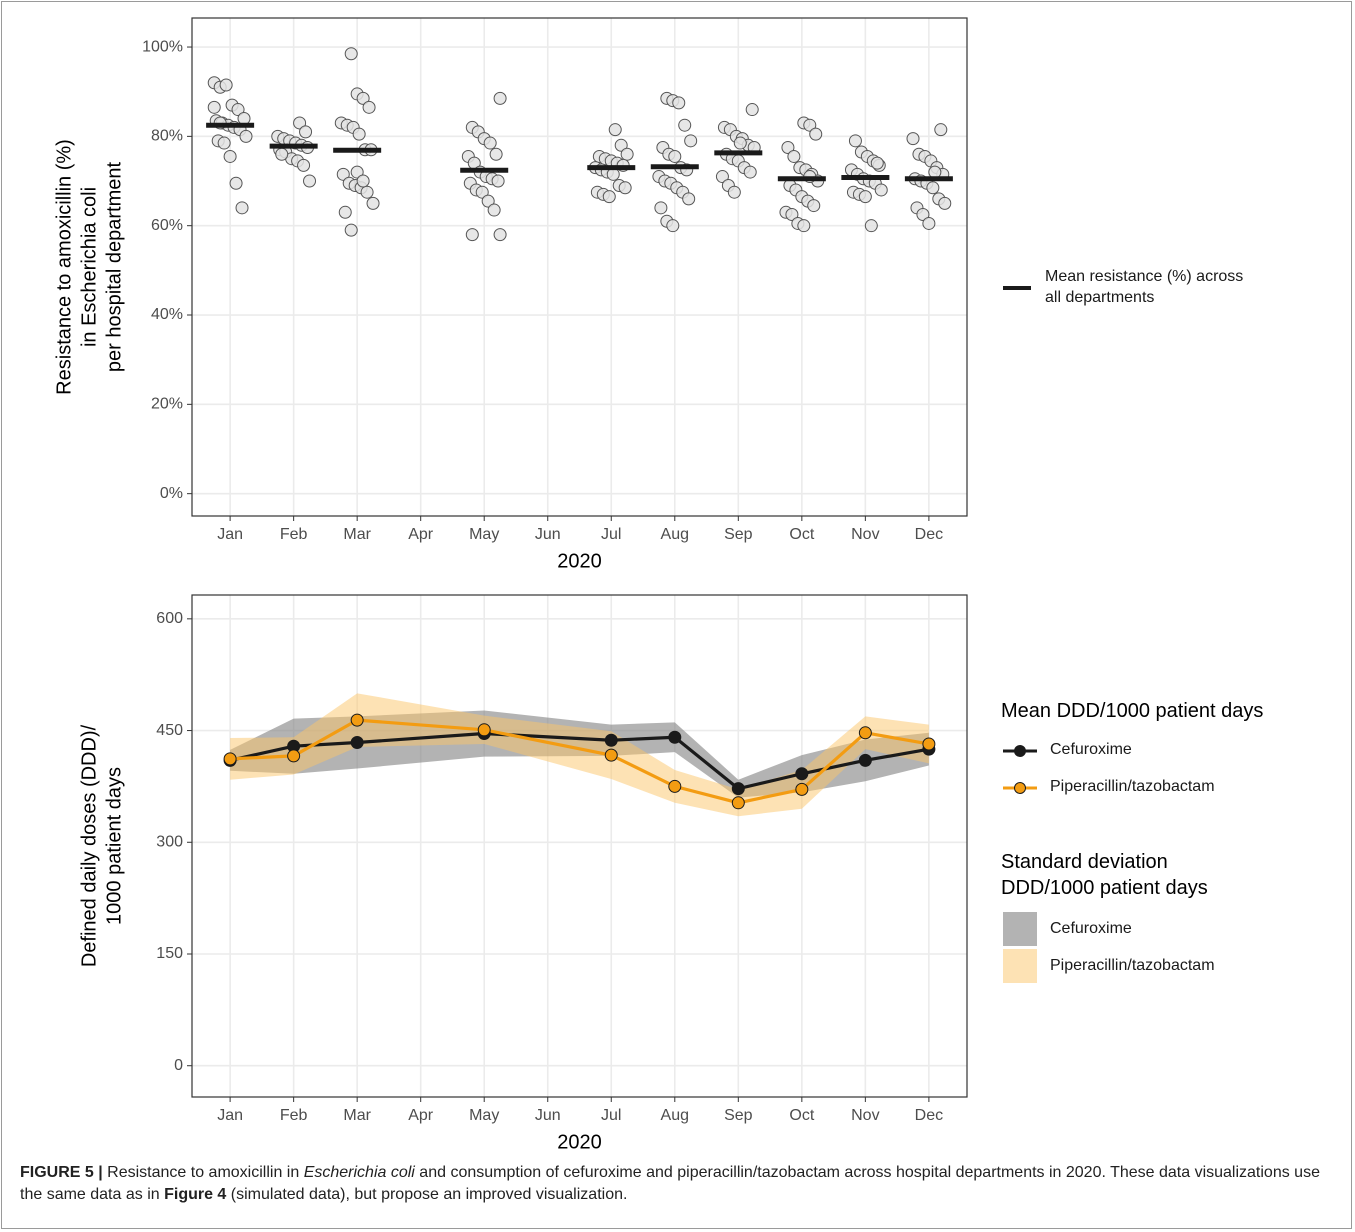 The width and height of the screenshot is (1355, 1232). What do you see at coordinates (114, 267) in the screenshot?
I see `y-axis-label: per hospital department` at bounding box center [114, 267].